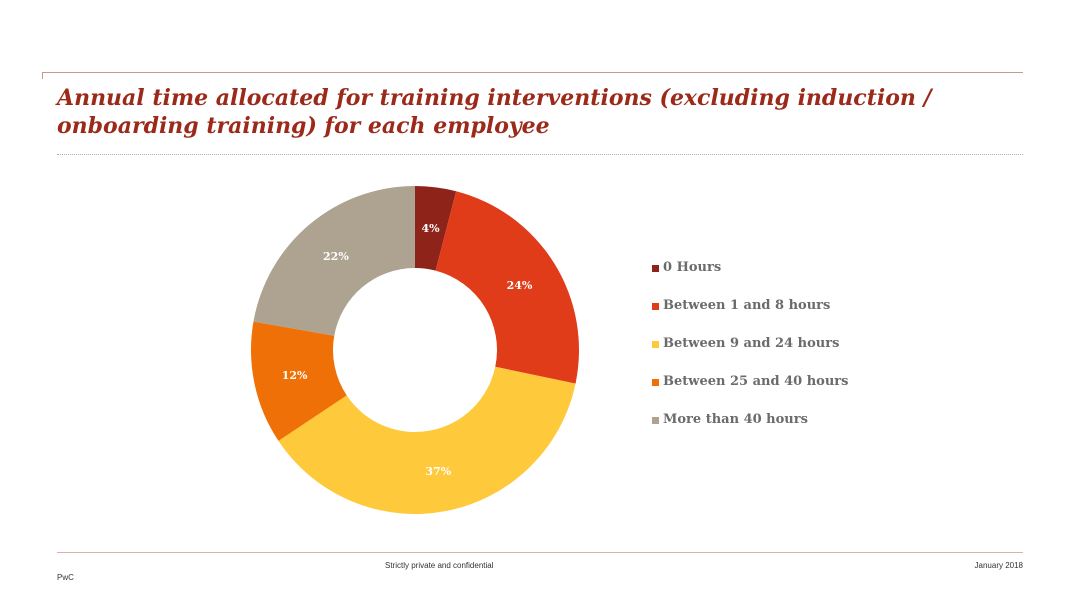  I want to click on legend-label: More than 40 hours, so click(735, 419).